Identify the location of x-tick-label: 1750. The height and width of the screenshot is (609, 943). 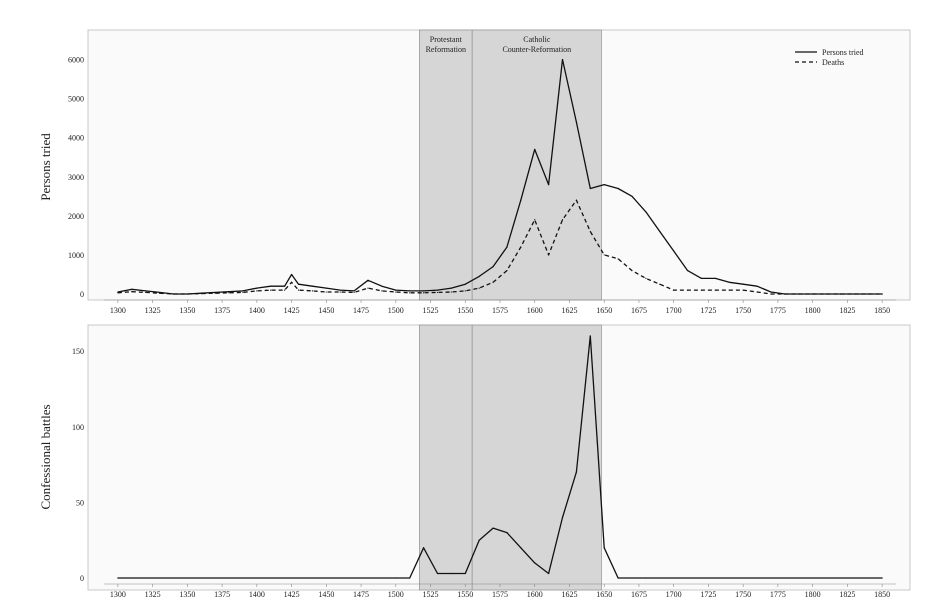
(743, 594).